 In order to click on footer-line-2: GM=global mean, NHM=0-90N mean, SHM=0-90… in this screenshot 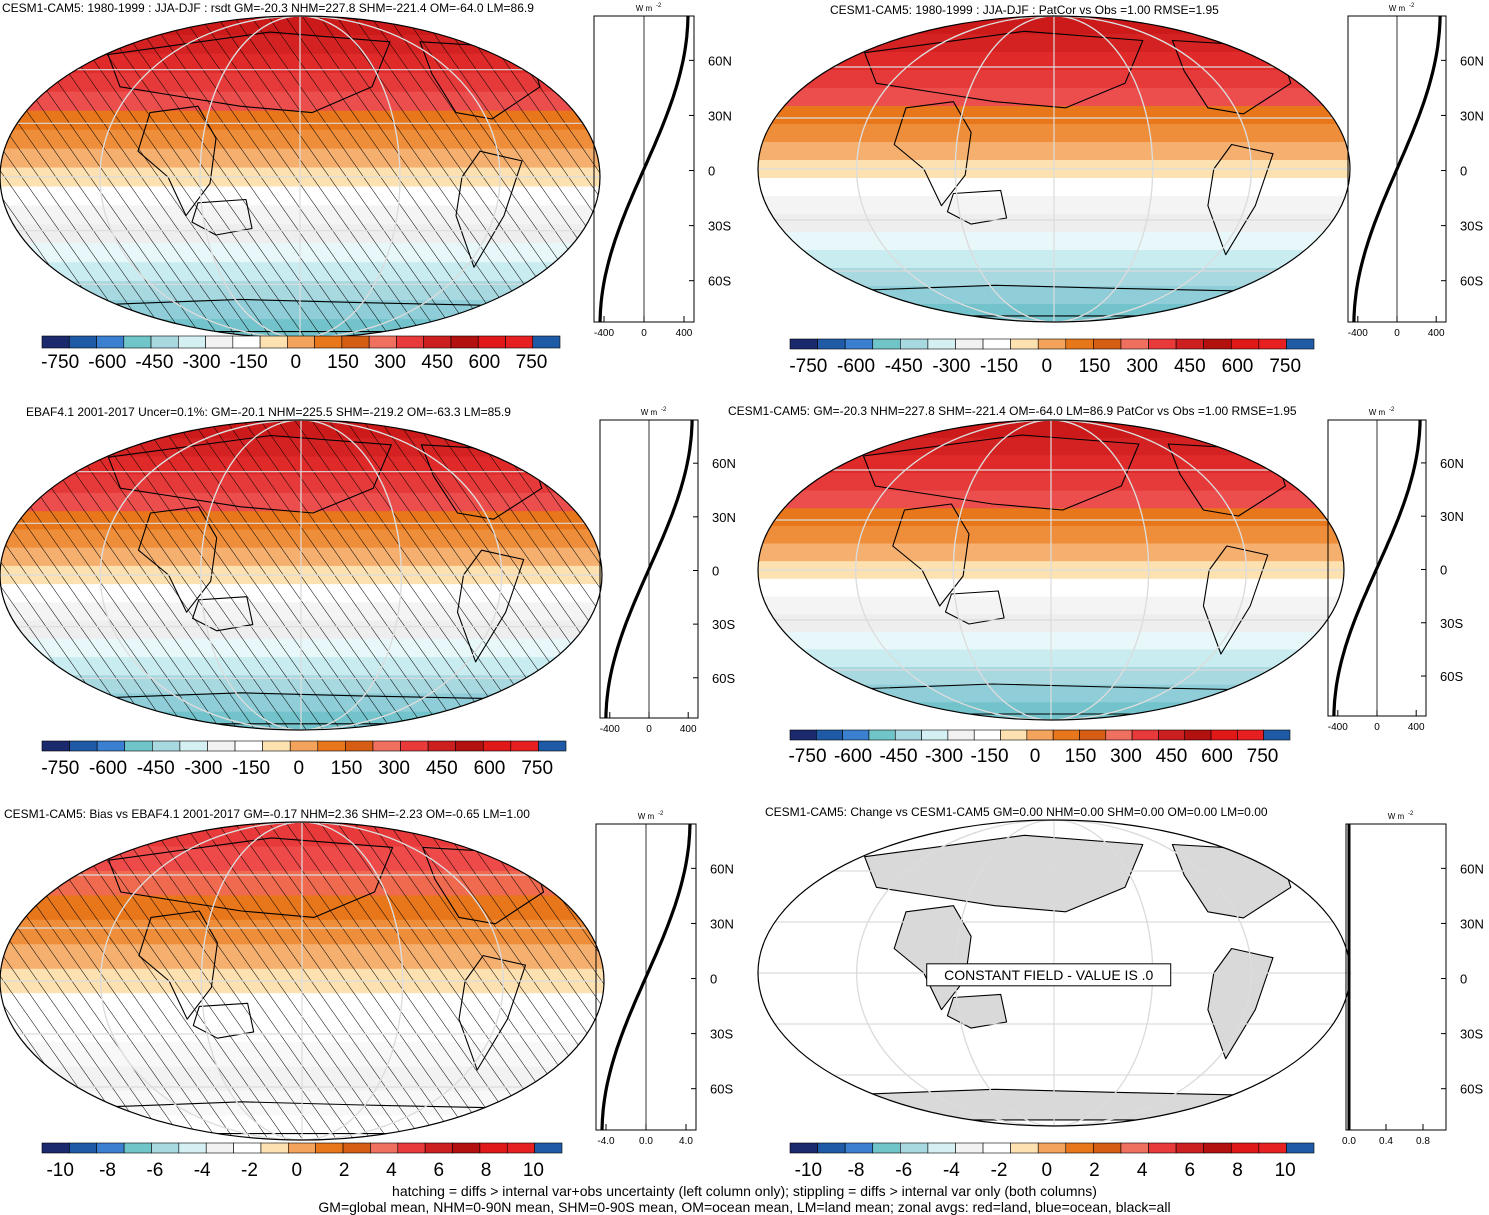, I will do `click(744, 1207)`.